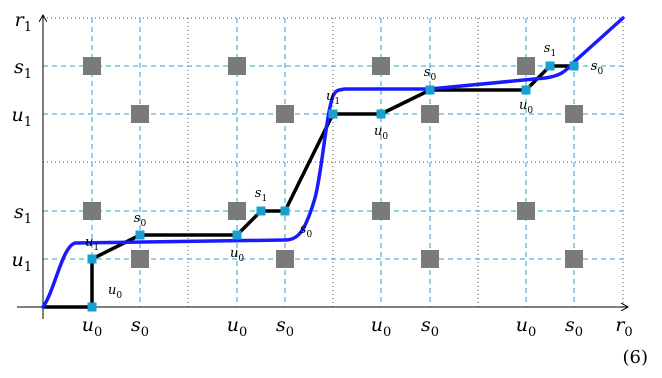 Image resolution: width=662 pixels, height=378 pixels. What do you see at coordinates (635, 357) in the screenshot?
I see `equation-number: (6)` at bounding box center [635, 357].